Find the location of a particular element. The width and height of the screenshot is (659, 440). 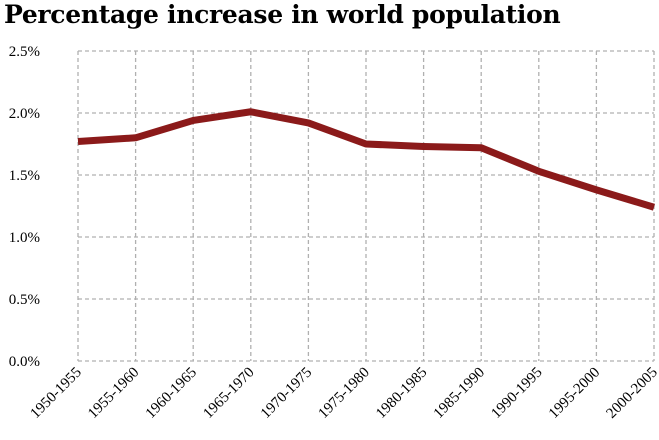

x-tick-label: 1975-1980 is located at coordinates (344, 393).